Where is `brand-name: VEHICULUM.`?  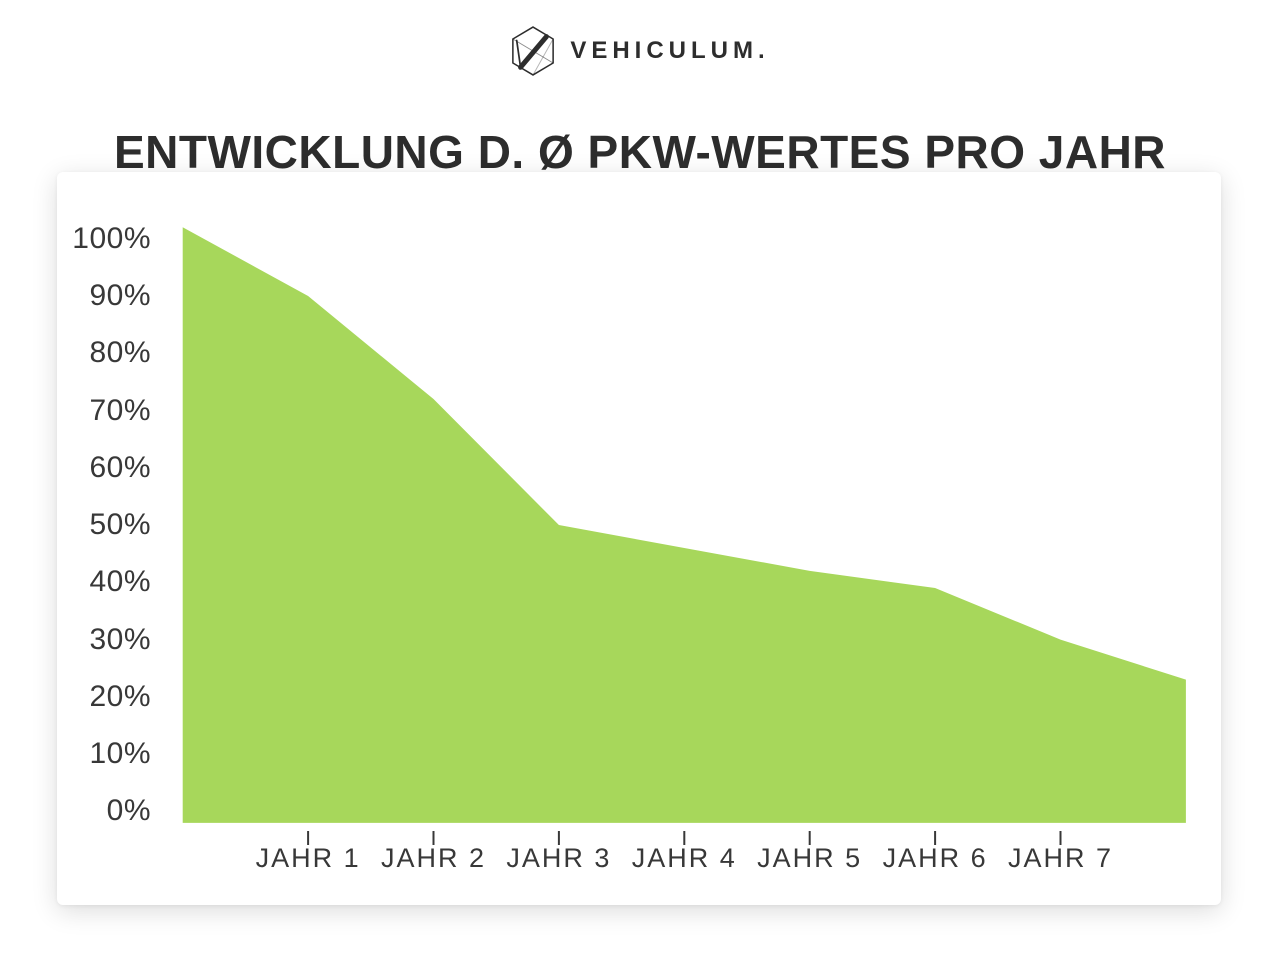 brand-name: VEHICULUM. is located at coordinates (670, 50).